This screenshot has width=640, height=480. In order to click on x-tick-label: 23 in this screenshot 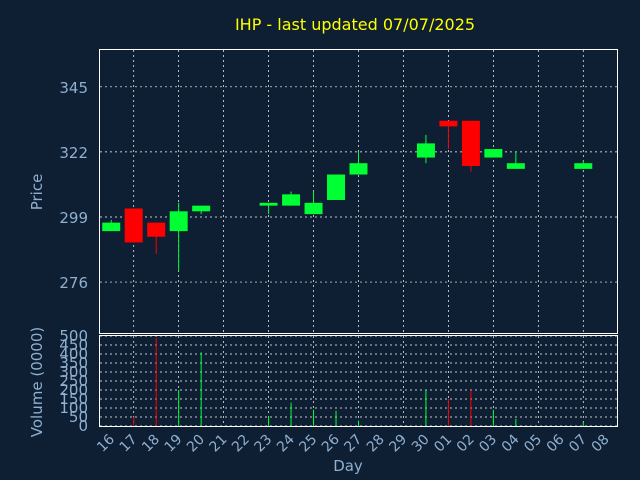, I will do `click(263, 444)`.